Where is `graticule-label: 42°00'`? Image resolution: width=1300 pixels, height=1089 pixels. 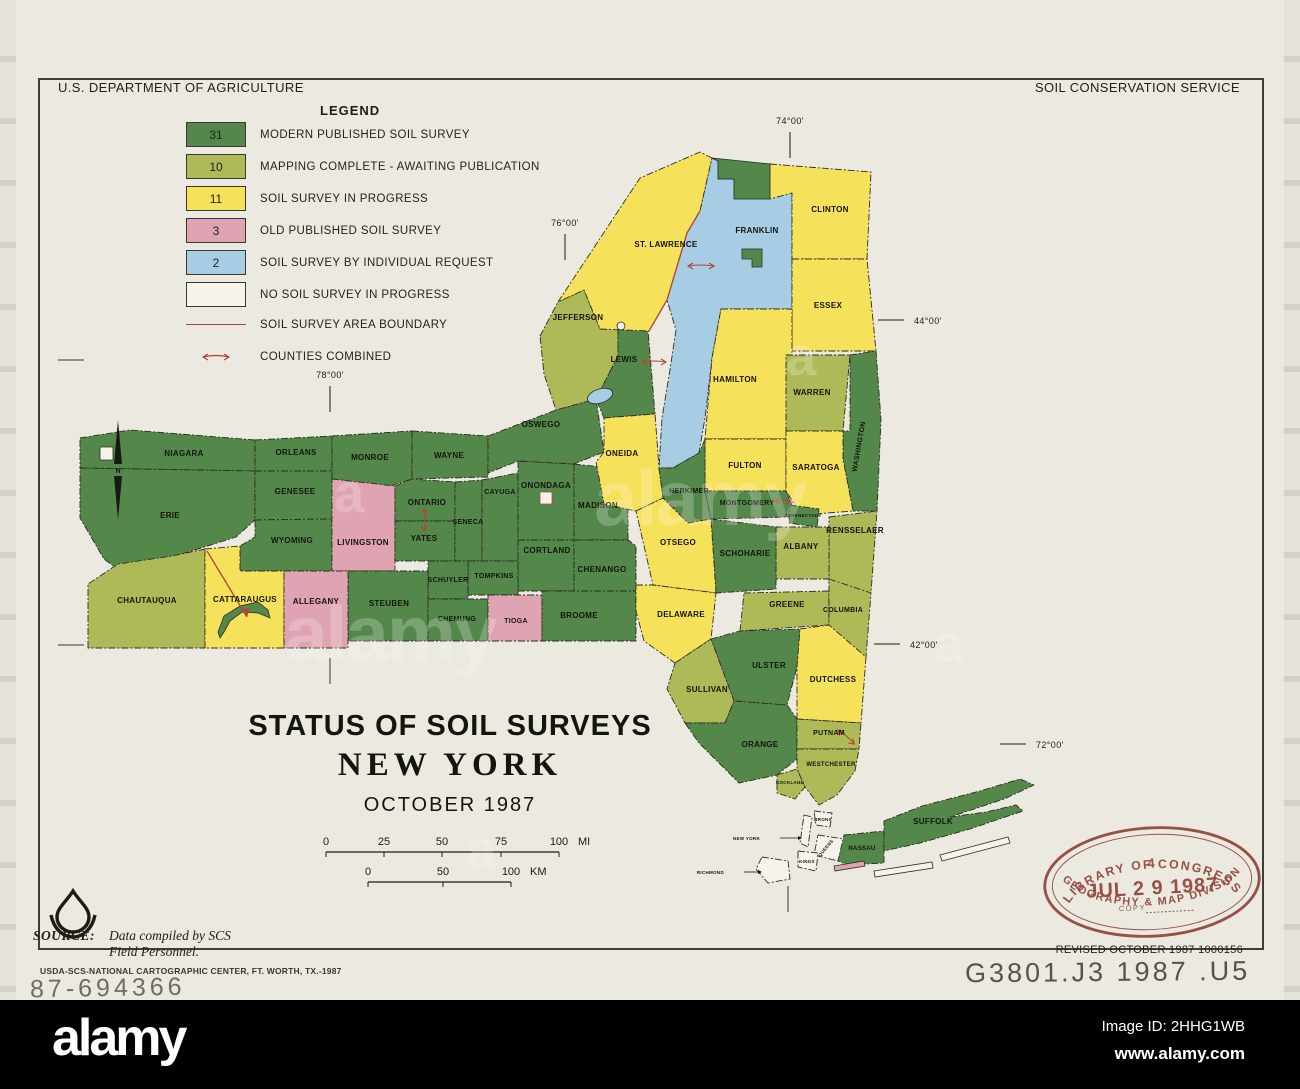
graticule-label: 42°00' is located at coordinates (924, 645).